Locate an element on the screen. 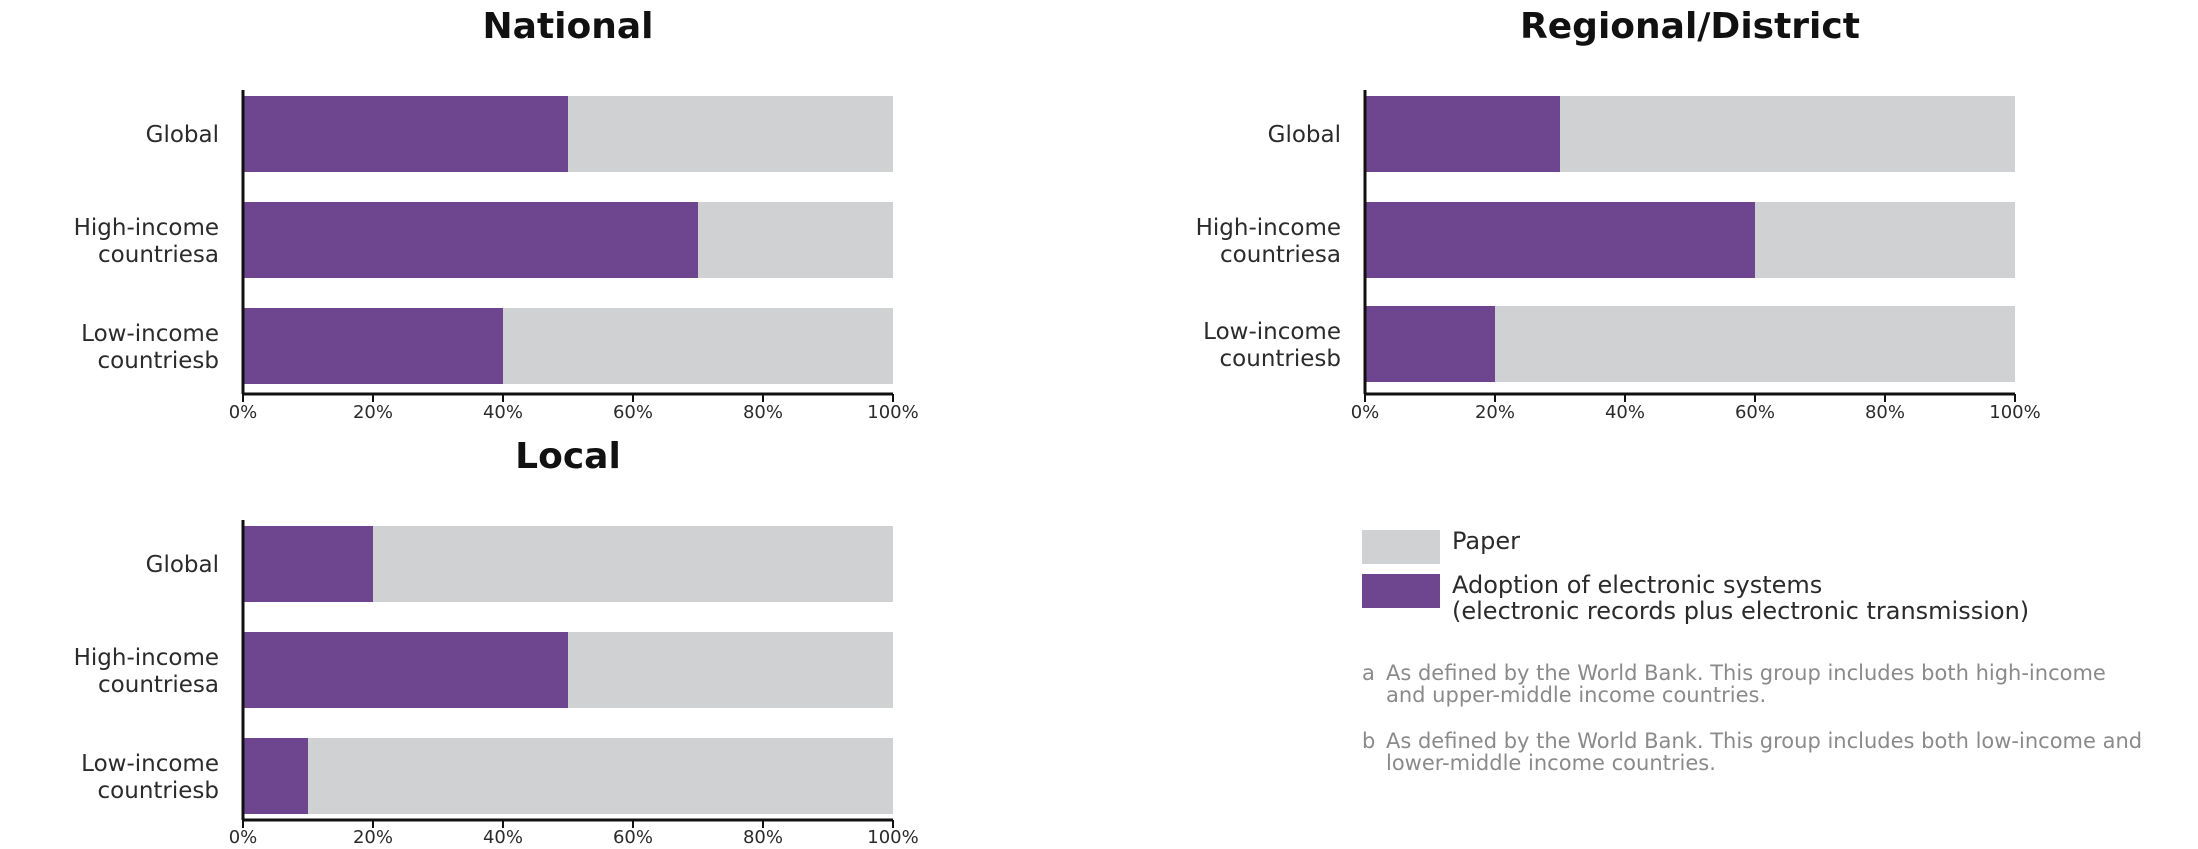 The image size is (2198, 849). footnote-letter: a is located at coordinates (1368, 673).